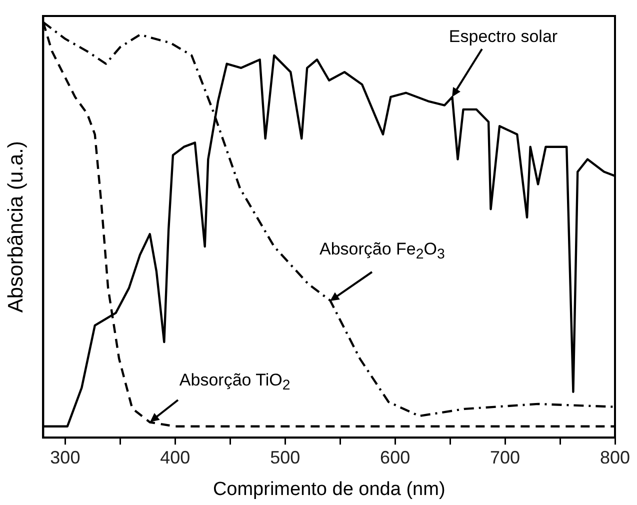  I want to click on x-tick-label: 600, so click(395, 457).